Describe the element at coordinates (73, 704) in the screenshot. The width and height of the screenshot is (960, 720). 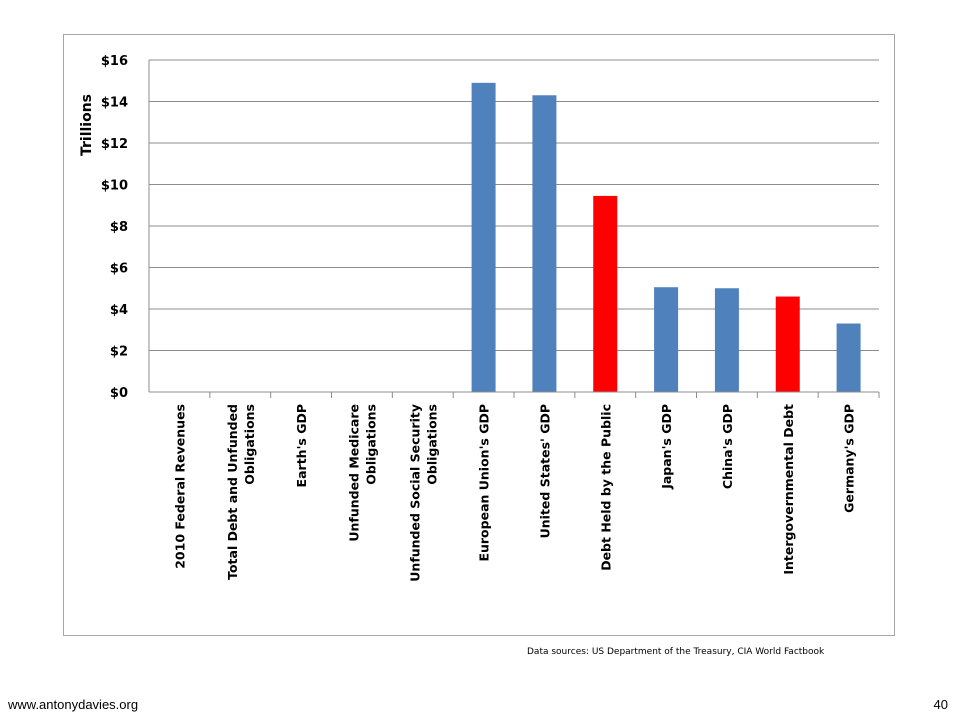
I see `footer-url: www.antonydavies.org` at that location.